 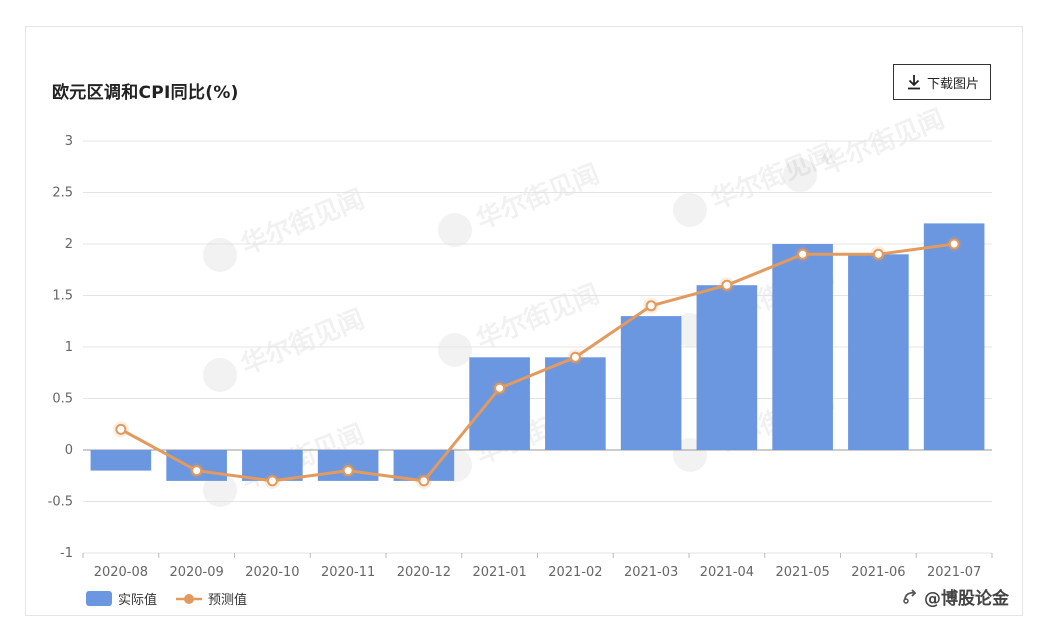 I want to click on legend-actual-label: 实际值, so click(x=137, y=600).